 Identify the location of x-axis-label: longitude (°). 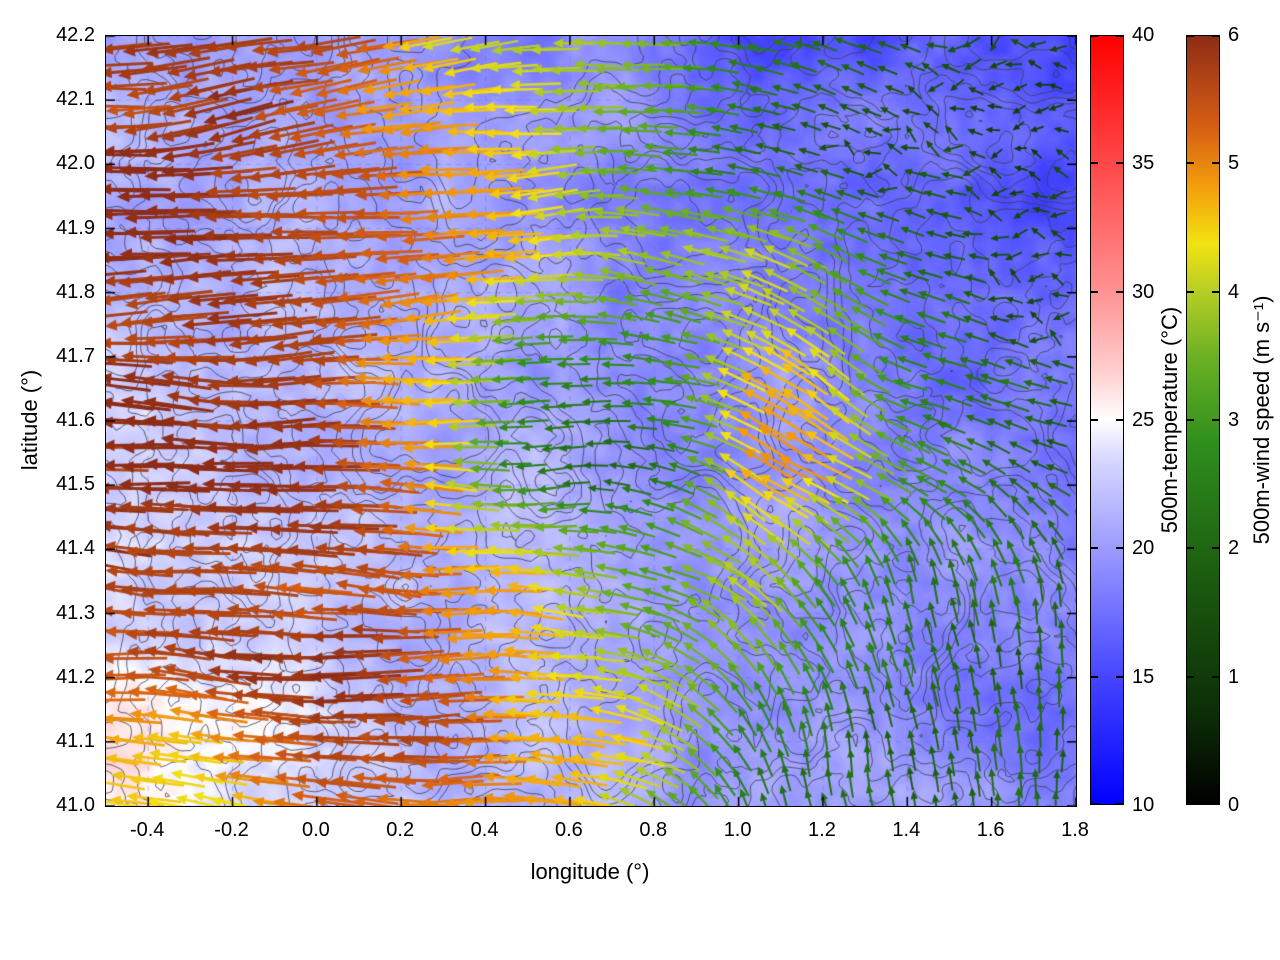
(590, 871).